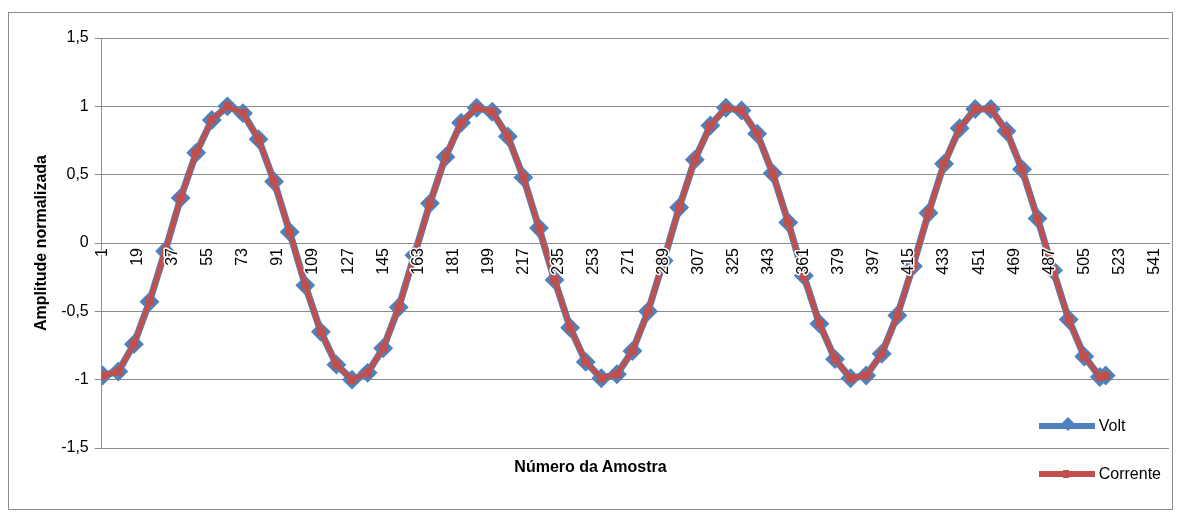 The image size is (1181, 517). Describe the element at coordinates (592, 261) in the screenshot. I see `x-tick-label: 253` at that location.